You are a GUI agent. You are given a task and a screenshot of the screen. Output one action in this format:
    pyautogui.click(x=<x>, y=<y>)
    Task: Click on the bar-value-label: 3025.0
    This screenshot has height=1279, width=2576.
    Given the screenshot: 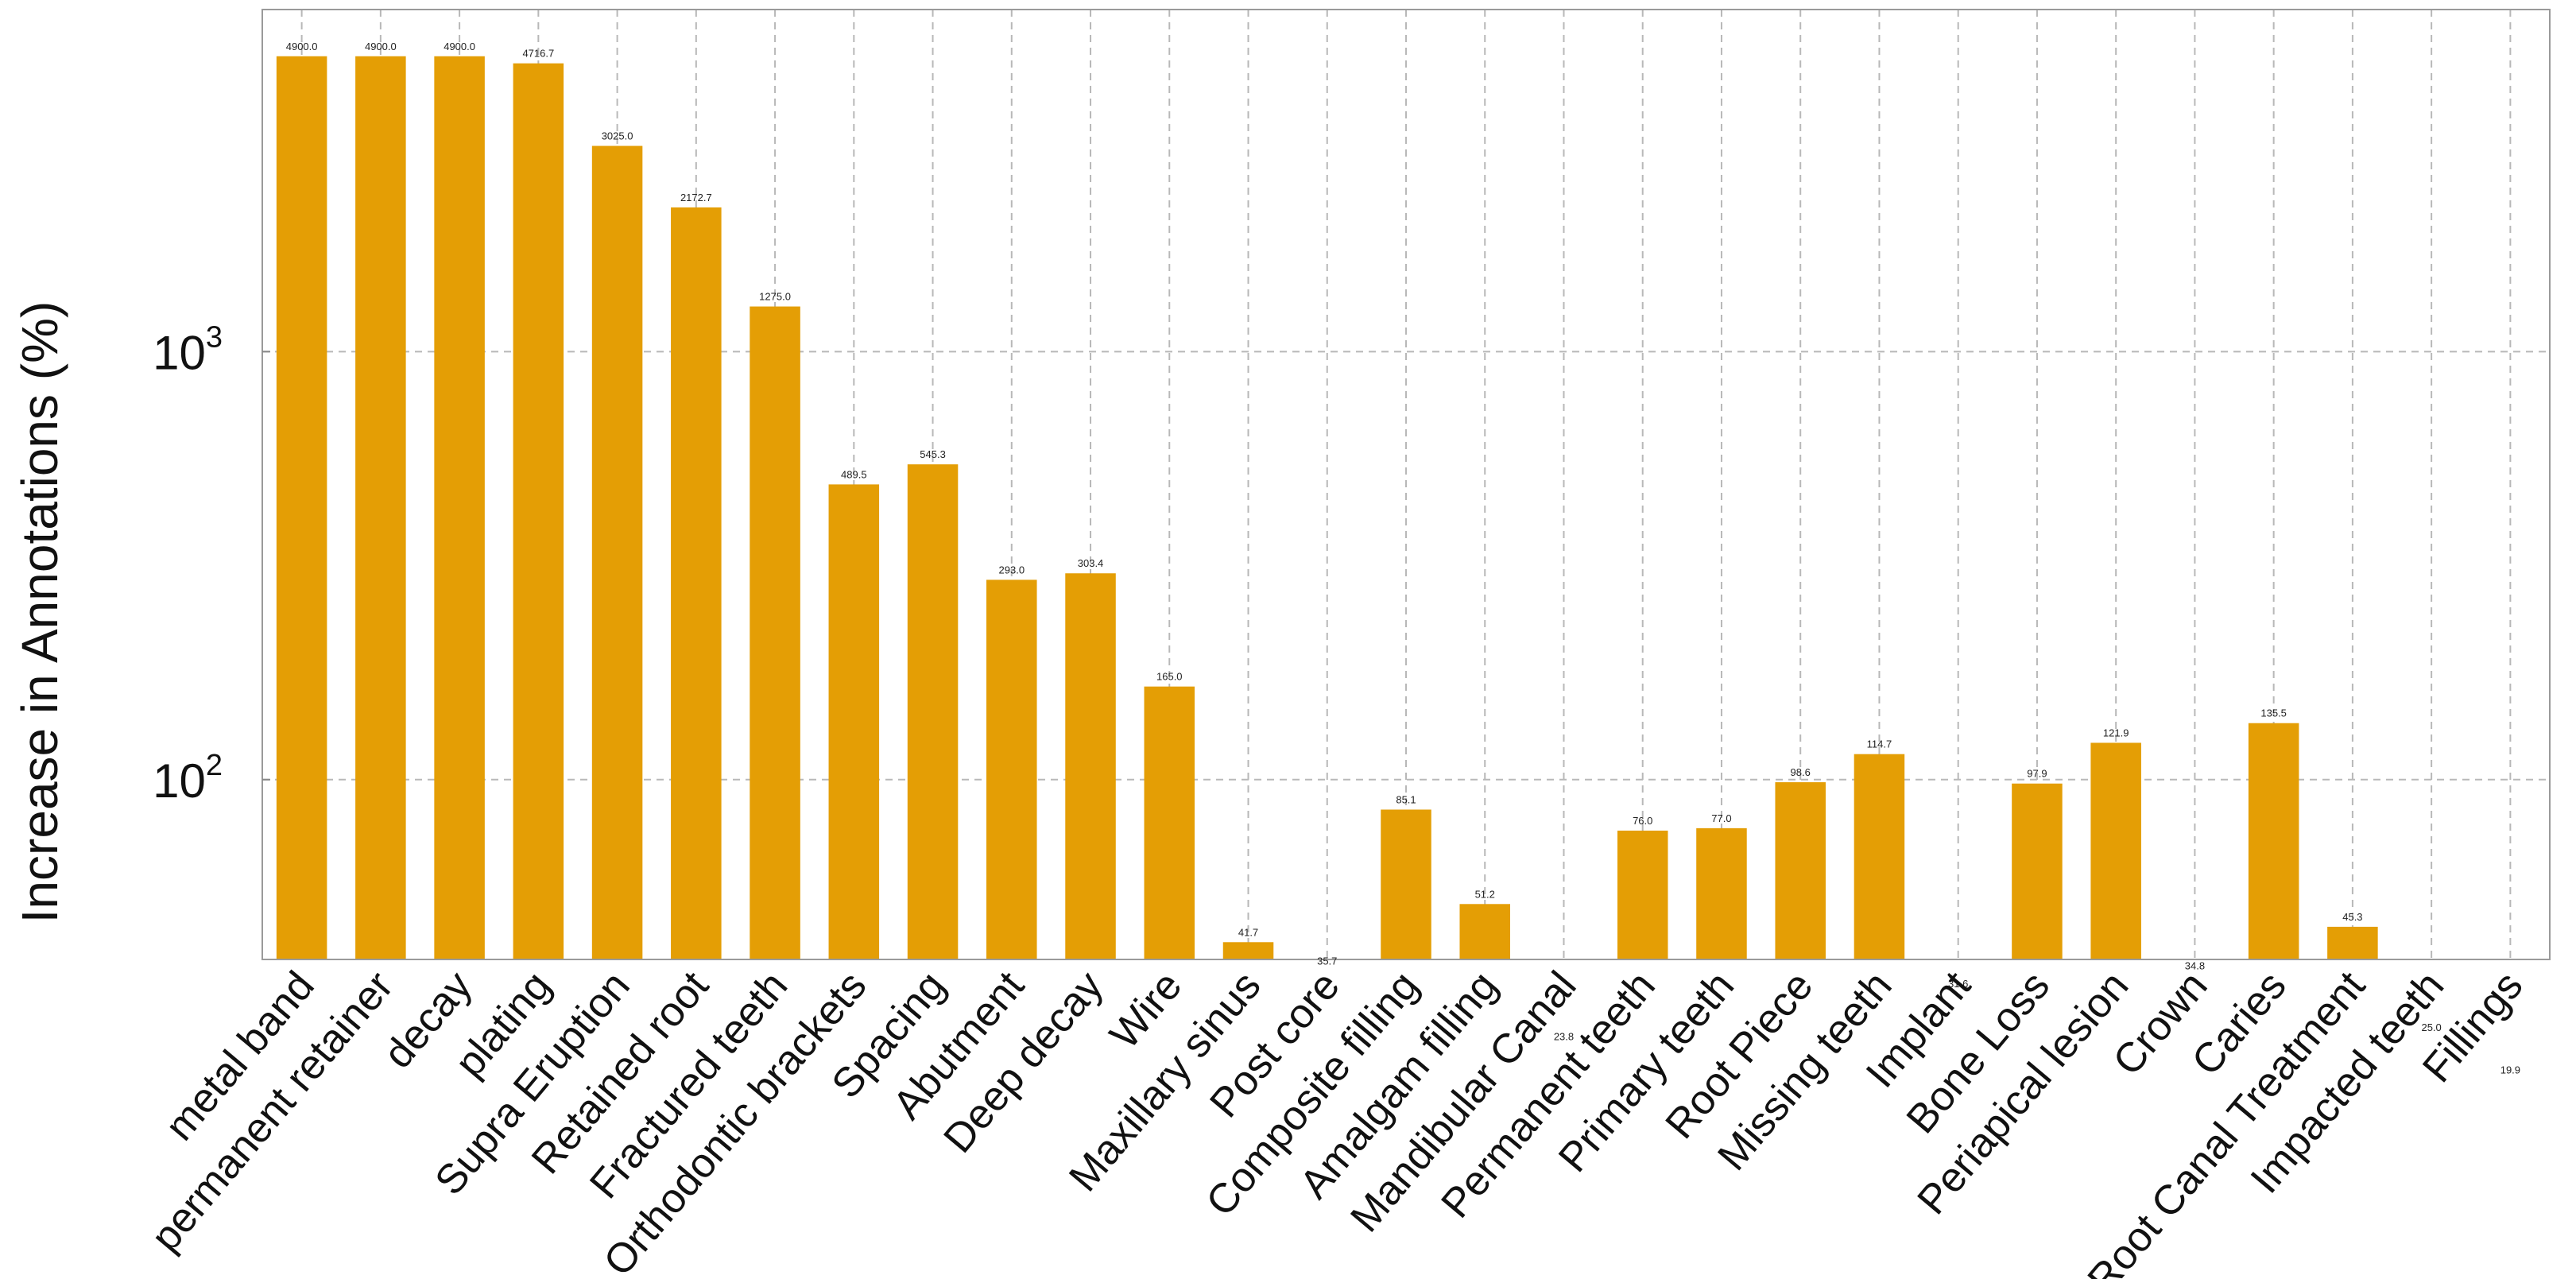 What is the action you would take?
    pyautogui.click(x=617, y=136)
    